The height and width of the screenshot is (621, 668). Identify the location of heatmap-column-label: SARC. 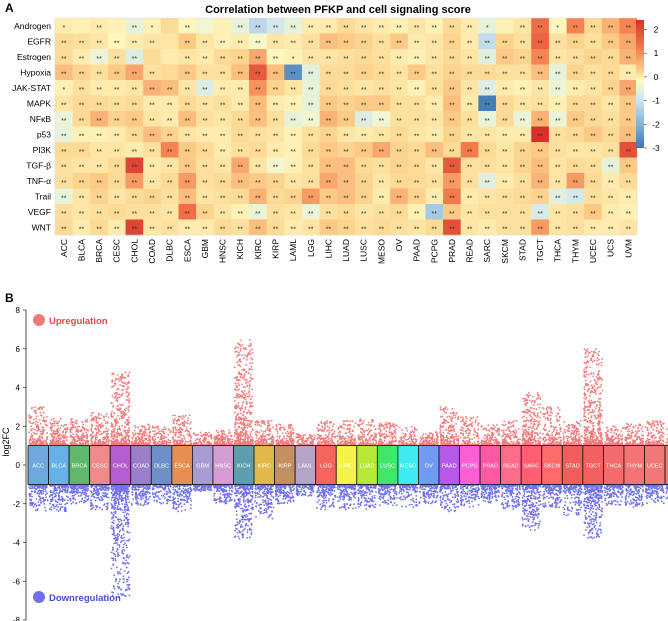
(487, 251).